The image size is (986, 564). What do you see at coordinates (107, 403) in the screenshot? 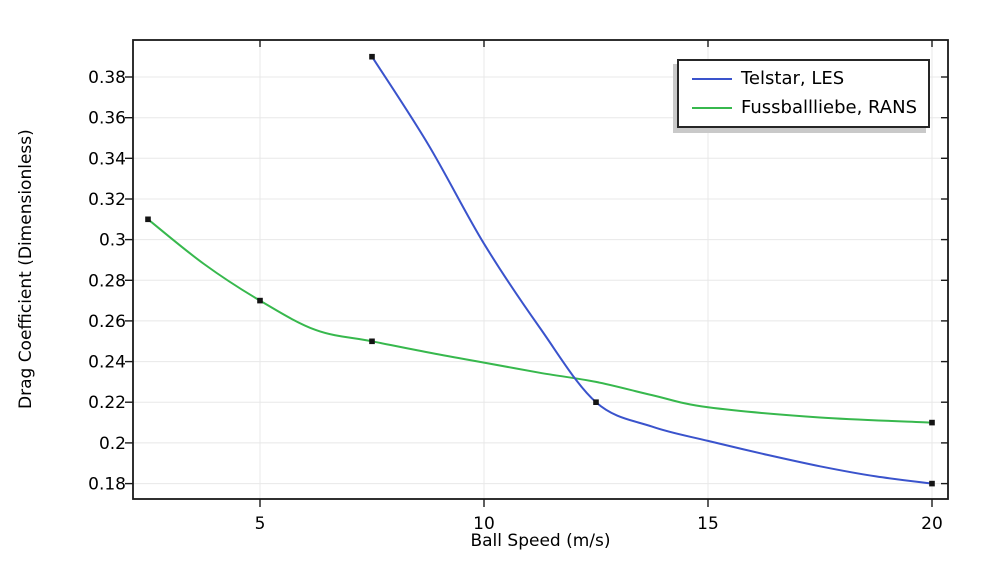
I see `y-tick-label: 0.22` at bounding box center [107, 403].